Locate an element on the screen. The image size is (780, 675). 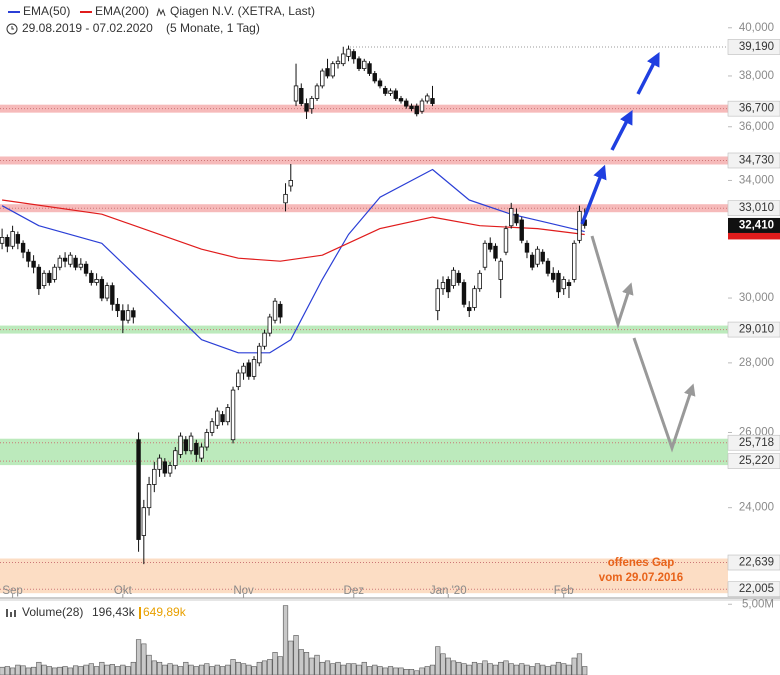
y-tick-label: 30,000 is located at coordinates (756, 298).